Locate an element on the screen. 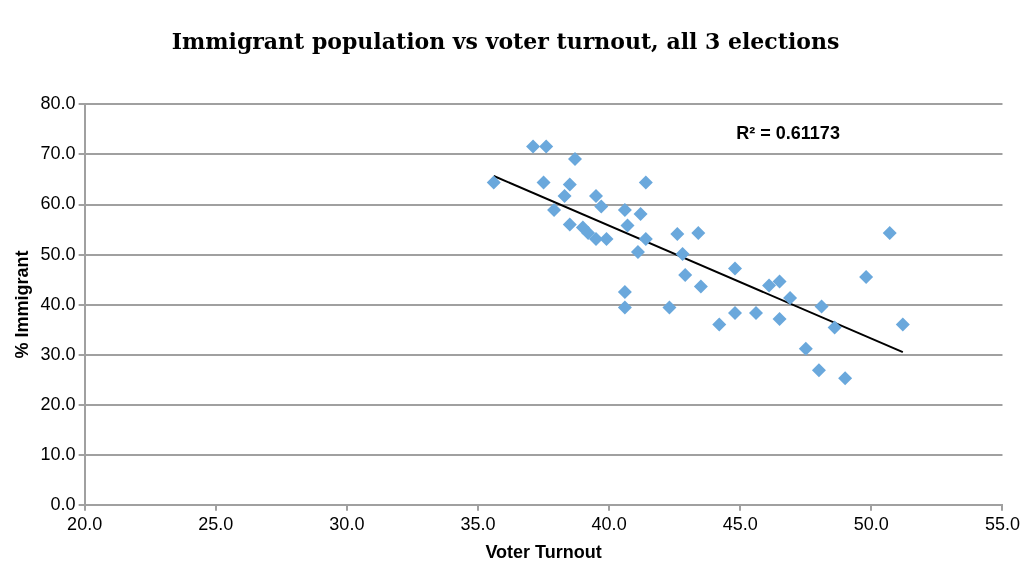 This screenshot has width=1031, height=576. x-tick-label: 40.0 is located at coordinates (609, 523).